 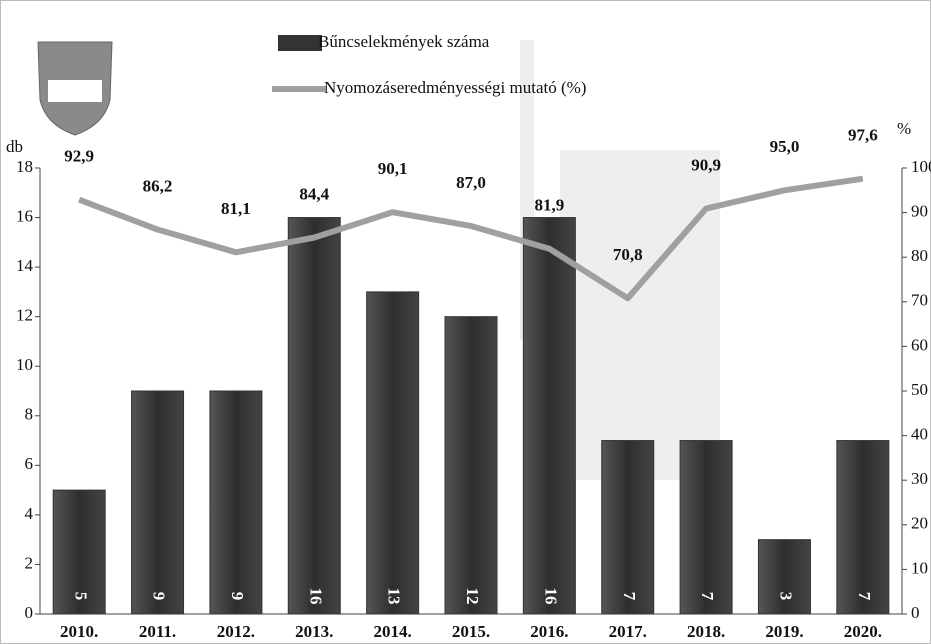 I want to click on y-tick-label: 4, so click(x=29, y=513).